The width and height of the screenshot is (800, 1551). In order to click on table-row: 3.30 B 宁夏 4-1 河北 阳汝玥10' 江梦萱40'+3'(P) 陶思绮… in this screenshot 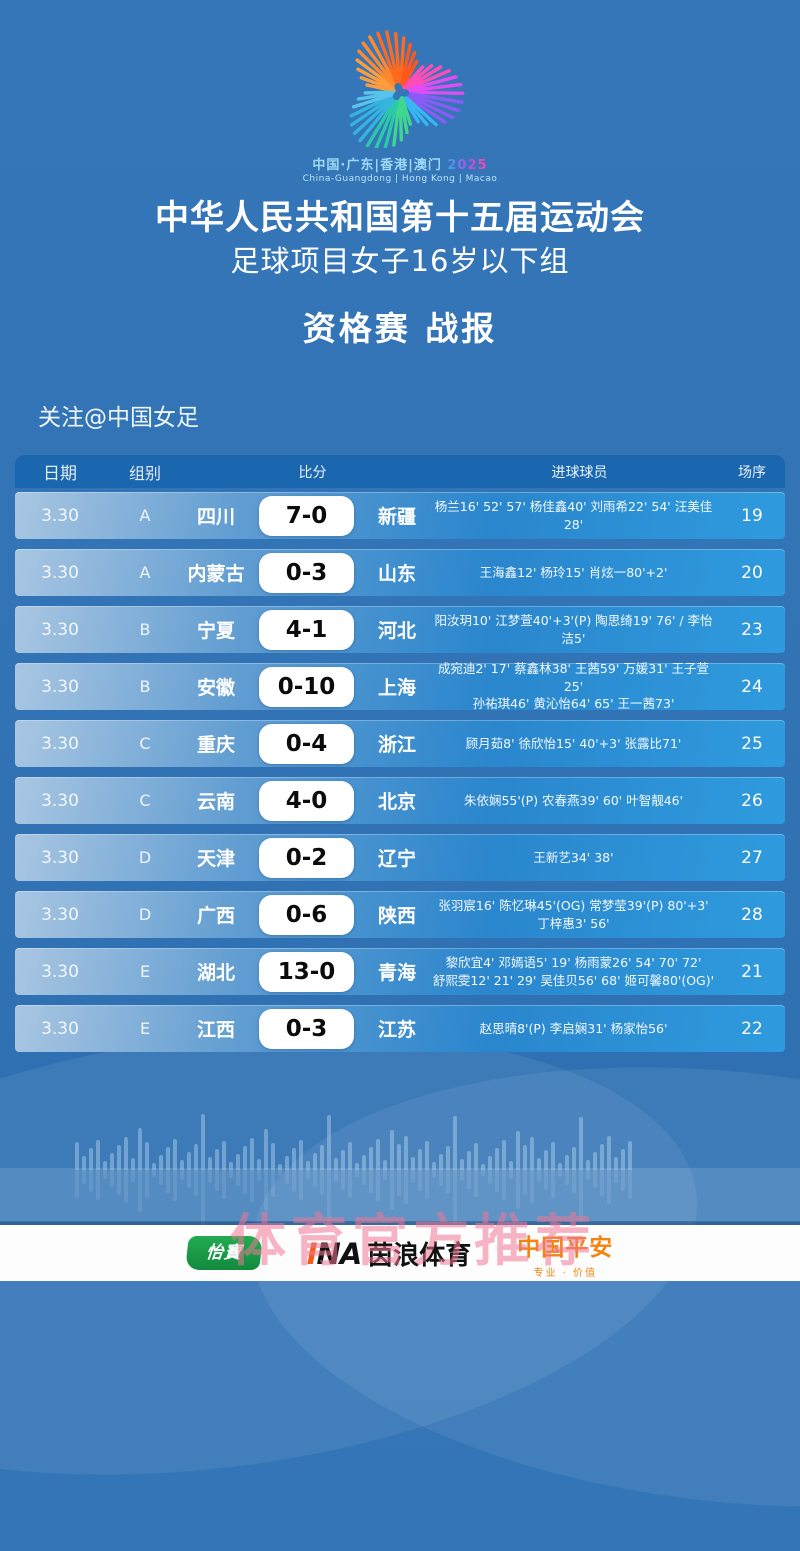, I will do `click(400, 629)`.